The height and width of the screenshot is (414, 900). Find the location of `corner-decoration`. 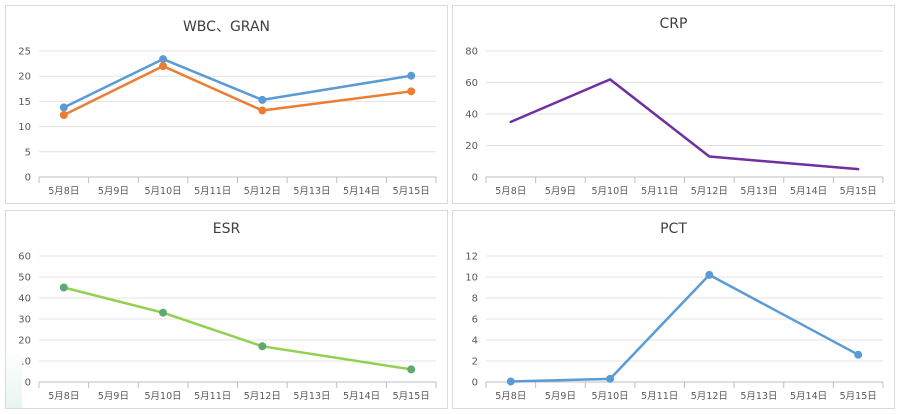

corner-decoration is located at coordinates (14, 378).